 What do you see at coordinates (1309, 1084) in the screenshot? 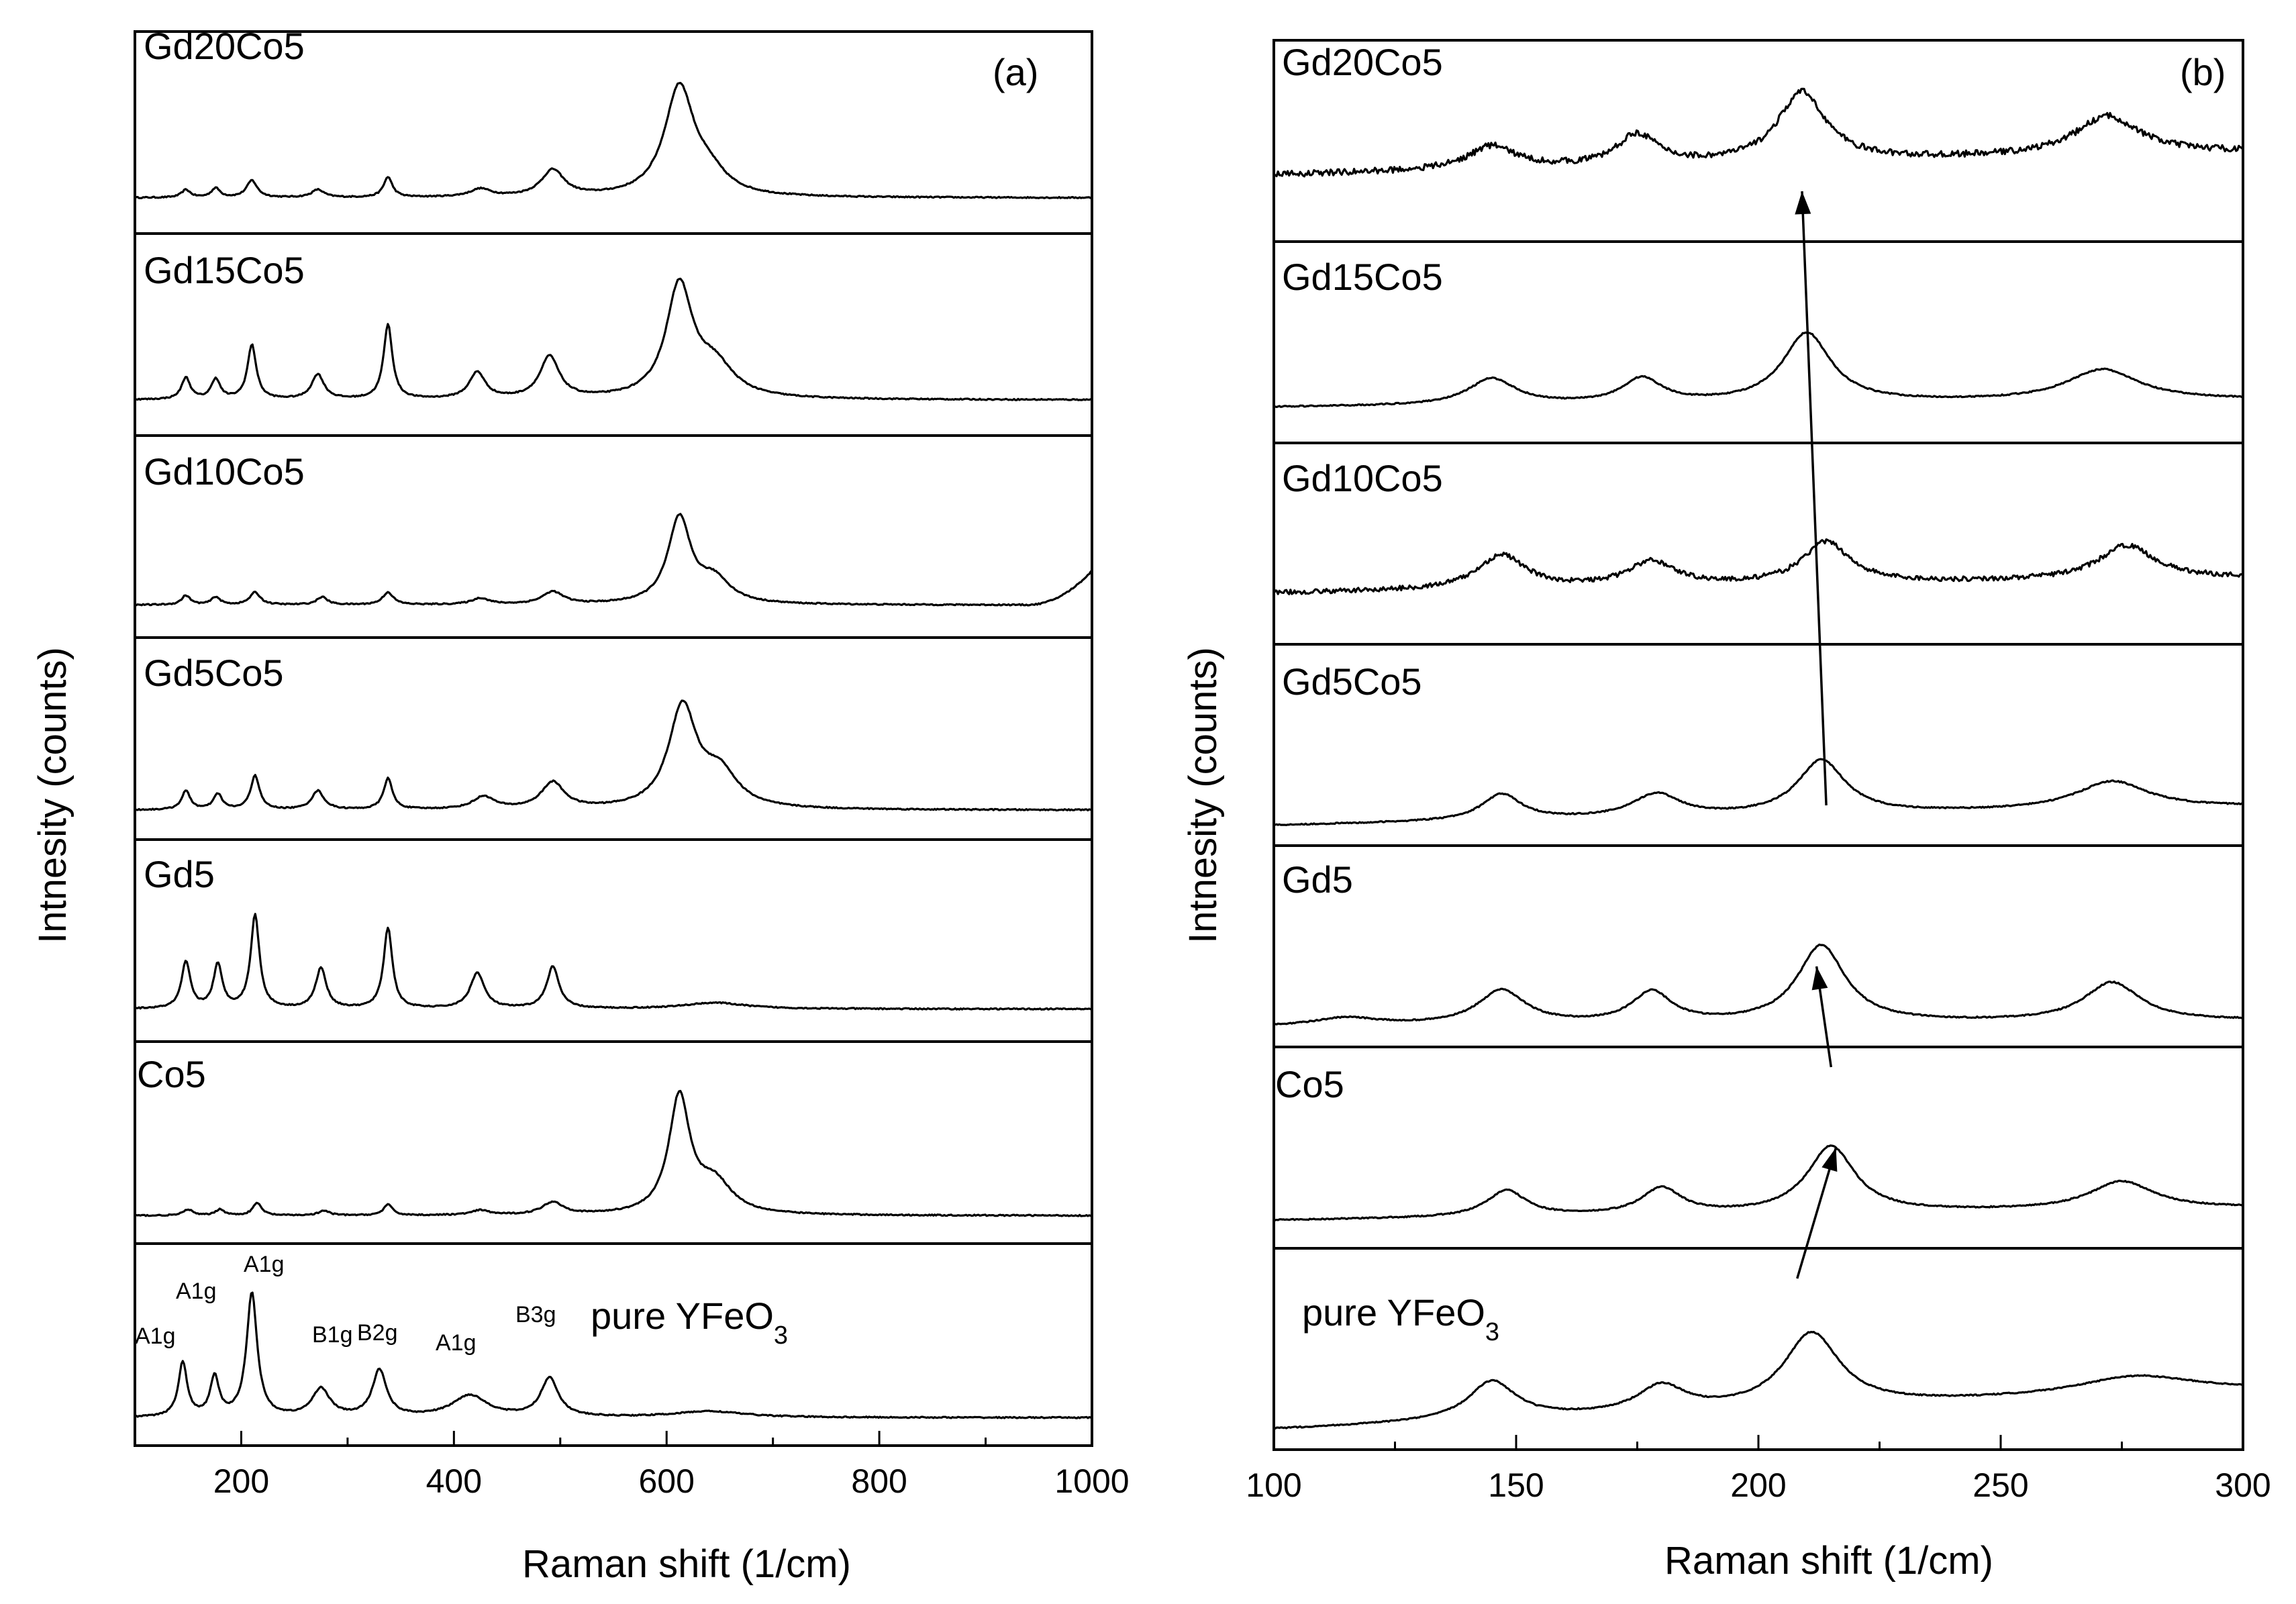
I see `series-label-co5-b: Co5` at bounding box center [1309, 1084].